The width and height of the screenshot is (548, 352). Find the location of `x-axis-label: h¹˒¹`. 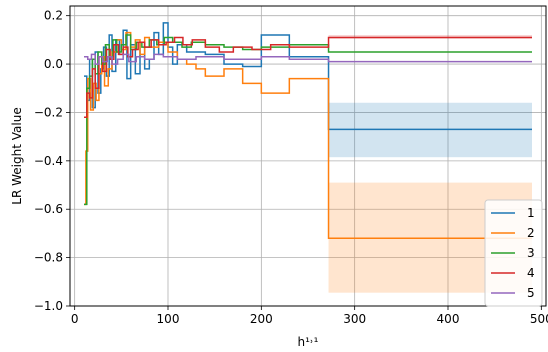

x-axis-label: h¹˒¹ is located at coordinates (308, 342).